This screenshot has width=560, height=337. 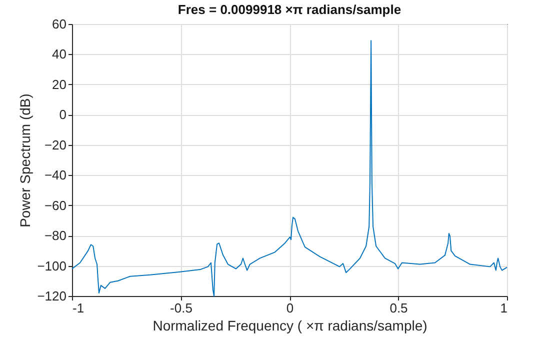 What do you see at coordinates (55, 175) in the screenshot?
I see `y-tick-label: −40` at bounding box center [55, 175].